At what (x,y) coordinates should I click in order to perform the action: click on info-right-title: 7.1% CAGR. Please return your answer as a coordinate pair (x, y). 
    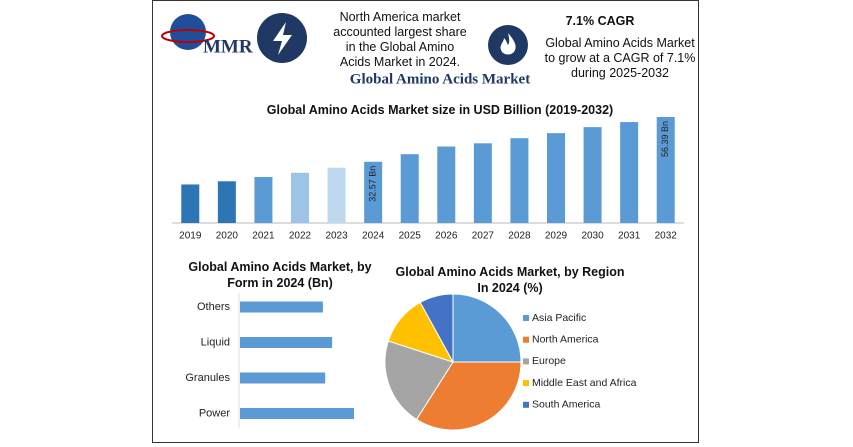
    Looking at the image, I should click on (600, 21).